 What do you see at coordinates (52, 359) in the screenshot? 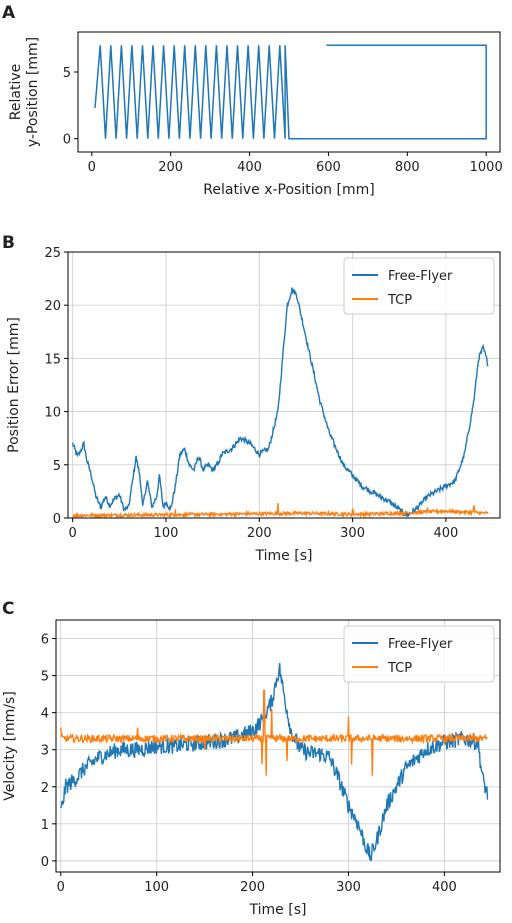
I see `y-tick-label: 15` at bounding box center [52, 359].